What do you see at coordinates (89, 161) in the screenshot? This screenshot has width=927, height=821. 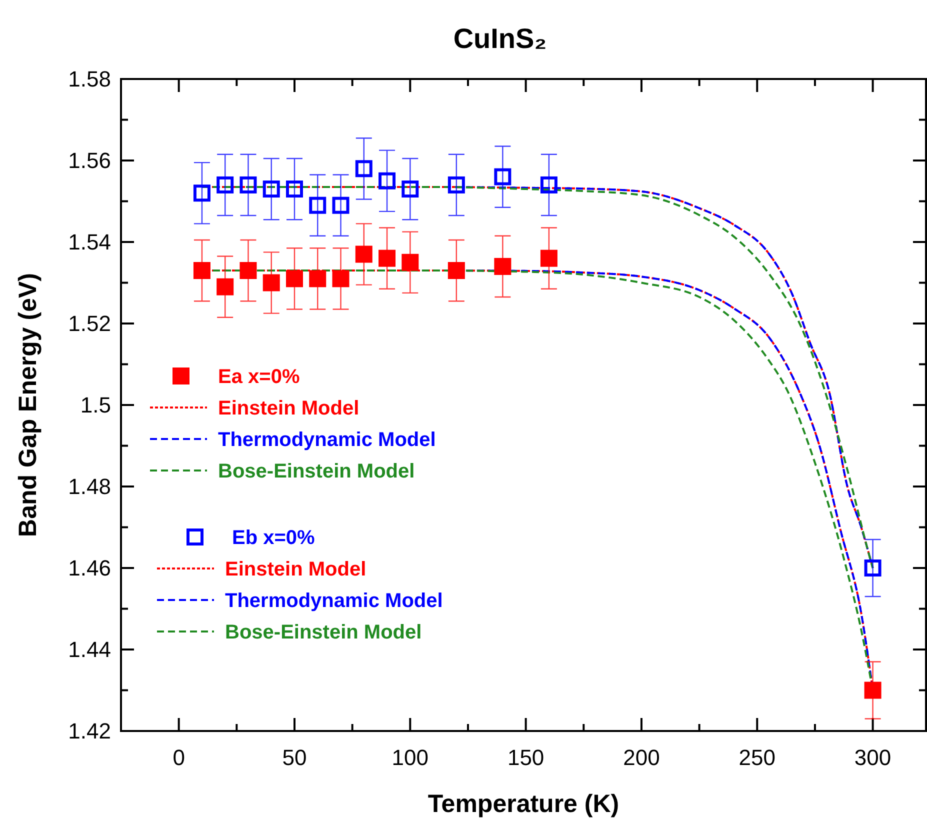 I see `y-tick-label: 1.56` at bounding box center [89, 161].